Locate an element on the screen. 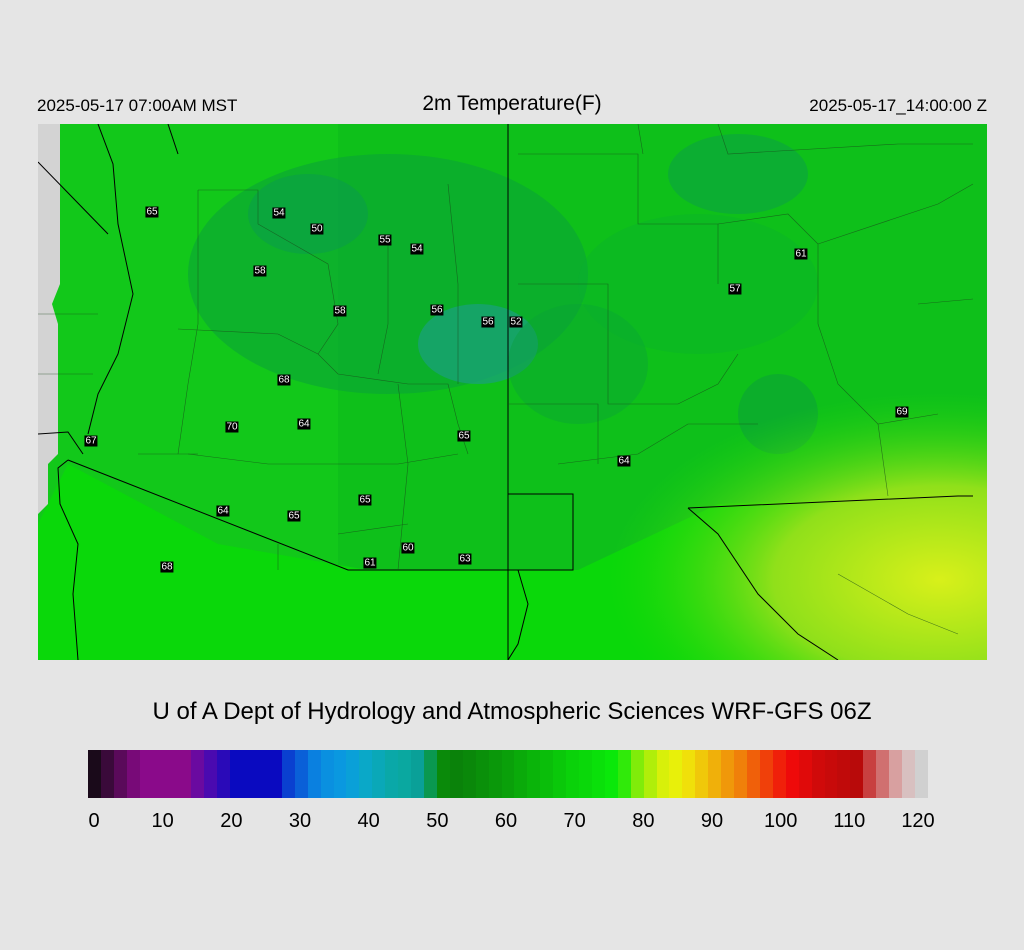  station-temp-label: 55 is located at coordinates (385, 240).